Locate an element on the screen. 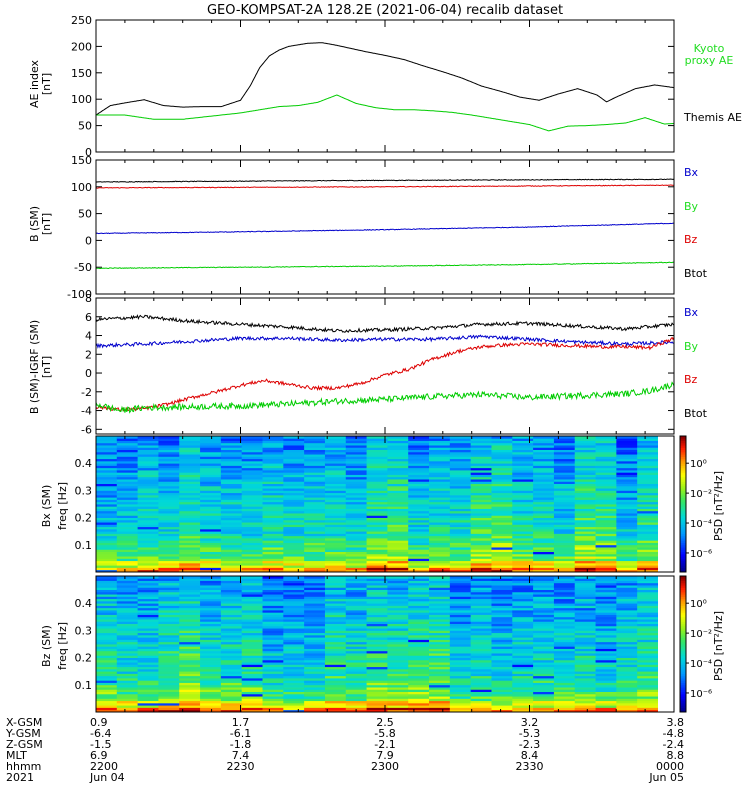  spec-bx-ylabel: Bx (SM) is located at coordinates (46, 506).